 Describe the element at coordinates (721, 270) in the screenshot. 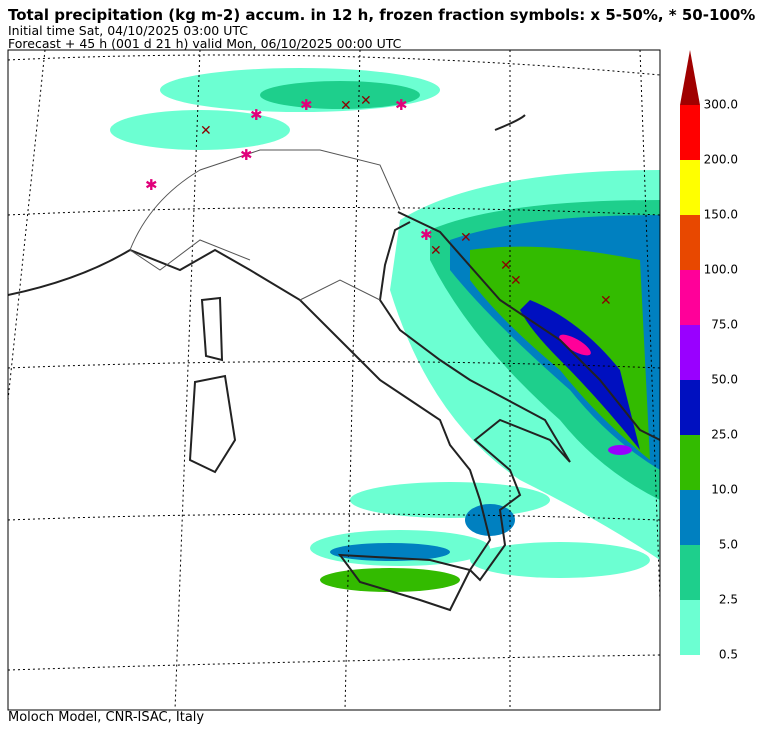

I see `colorbar-label: 100.0` at that location.